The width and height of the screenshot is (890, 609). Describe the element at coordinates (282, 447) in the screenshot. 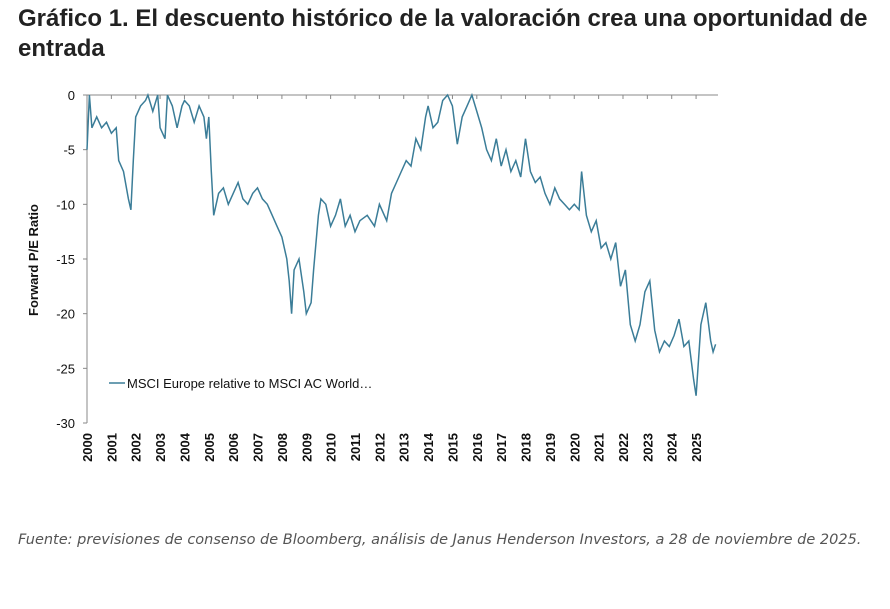

I see `x-tick-label: 2008` at that location.